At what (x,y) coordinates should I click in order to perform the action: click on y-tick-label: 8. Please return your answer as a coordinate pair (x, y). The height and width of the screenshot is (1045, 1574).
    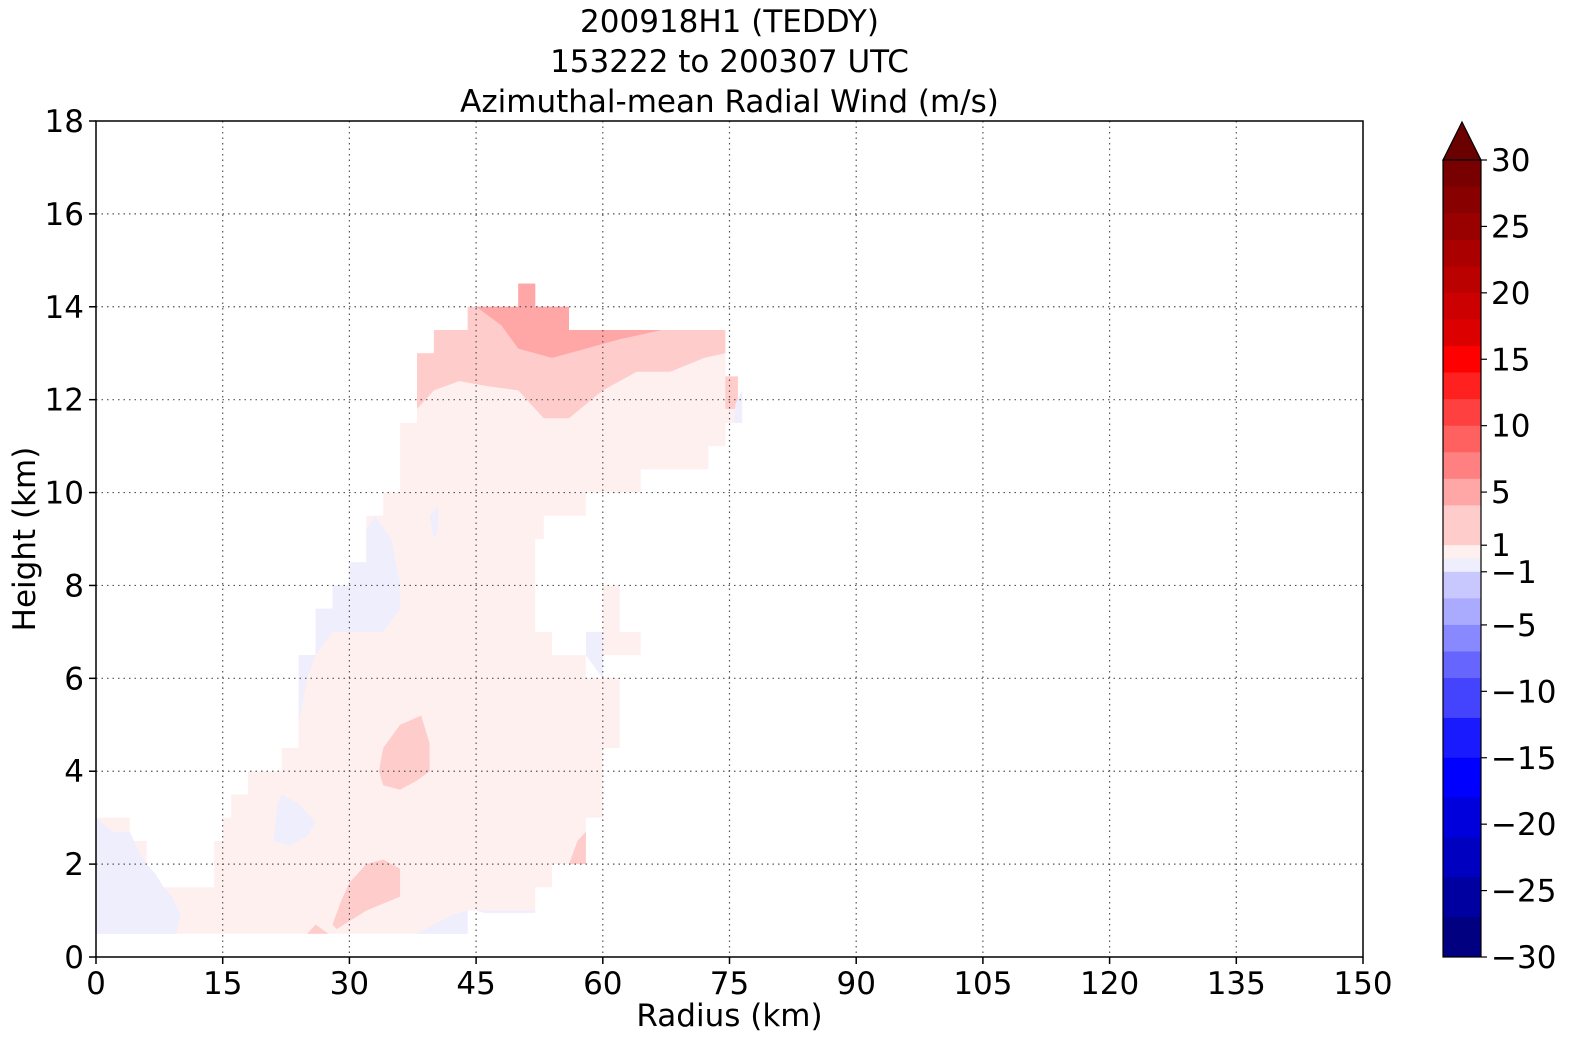
    Looking at the image, I should click on (74, 586).